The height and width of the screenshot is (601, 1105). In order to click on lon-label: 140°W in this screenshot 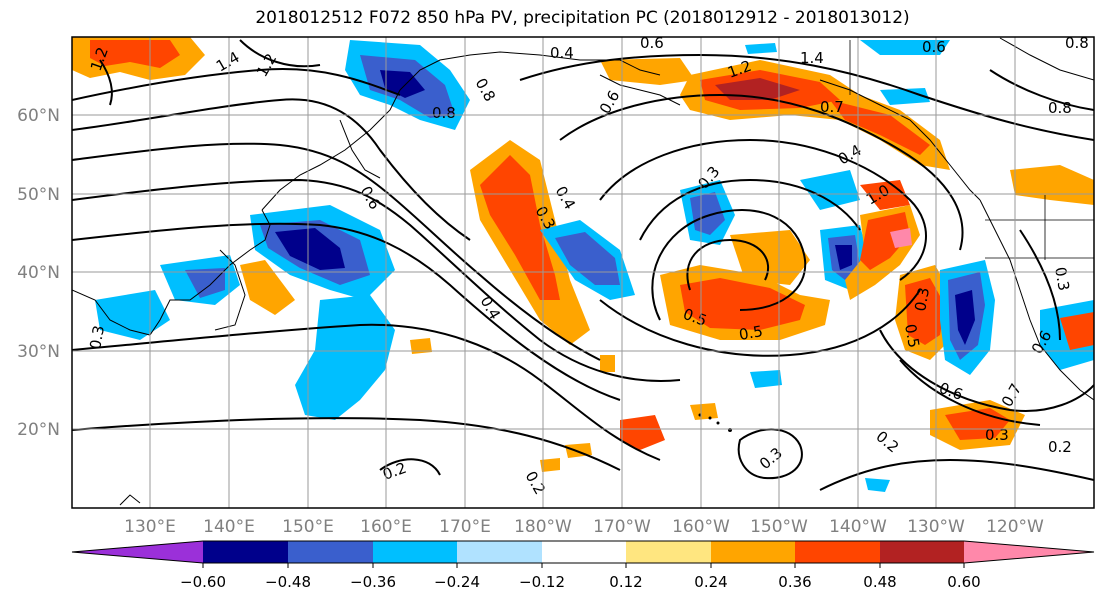, I will do `click(858, 527)`.